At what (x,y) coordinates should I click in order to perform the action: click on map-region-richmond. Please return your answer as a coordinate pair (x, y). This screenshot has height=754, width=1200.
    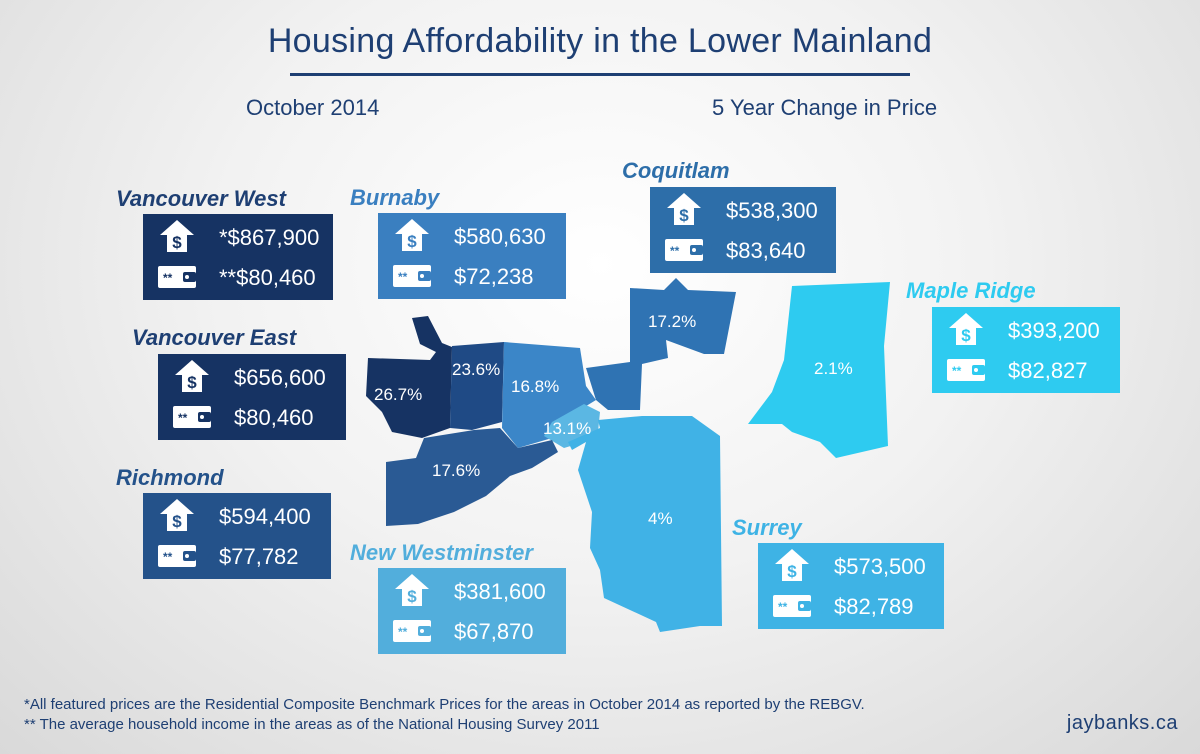
    Looking at the image, I should click on (472, 477).